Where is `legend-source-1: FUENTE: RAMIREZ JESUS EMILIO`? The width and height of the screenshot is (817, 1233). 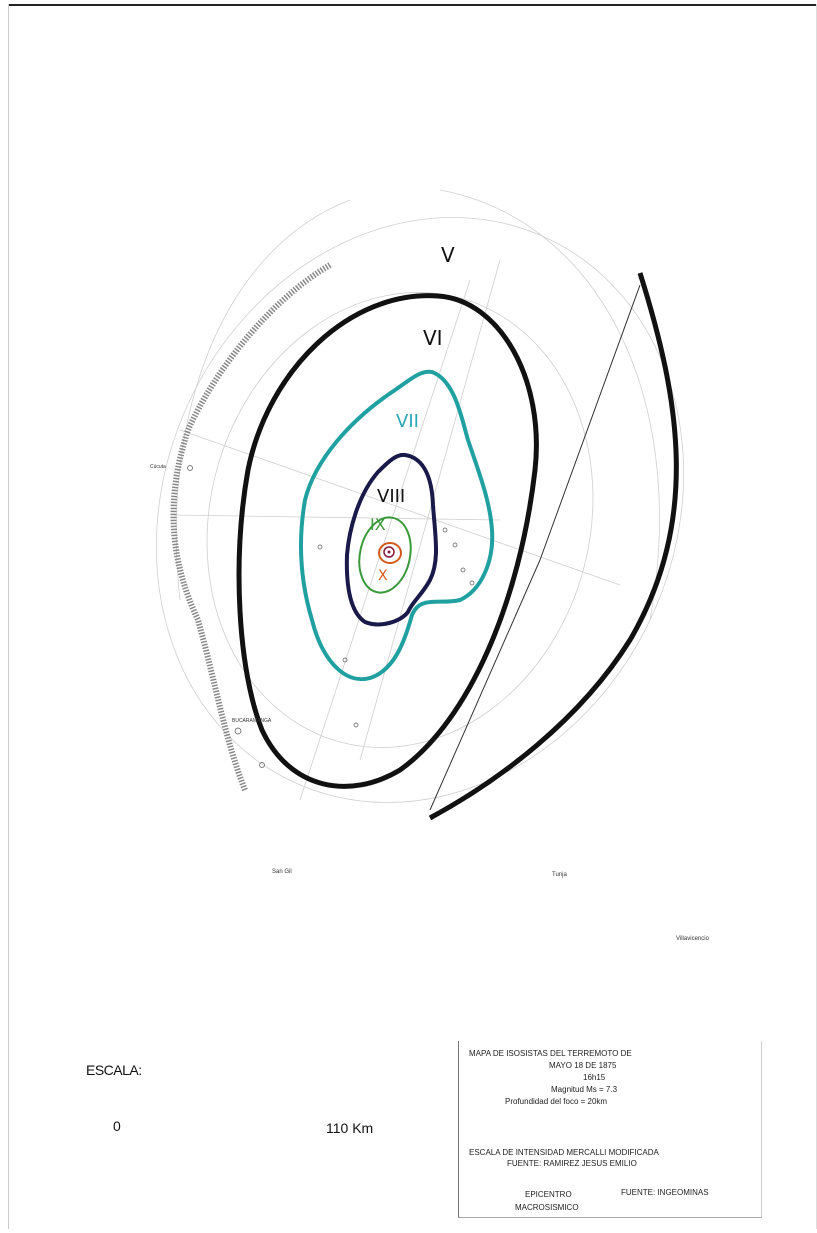
legend-source-1: FUENTE: RAMIREZ JESUS EMILIO is located at coordinates (572, 1163).